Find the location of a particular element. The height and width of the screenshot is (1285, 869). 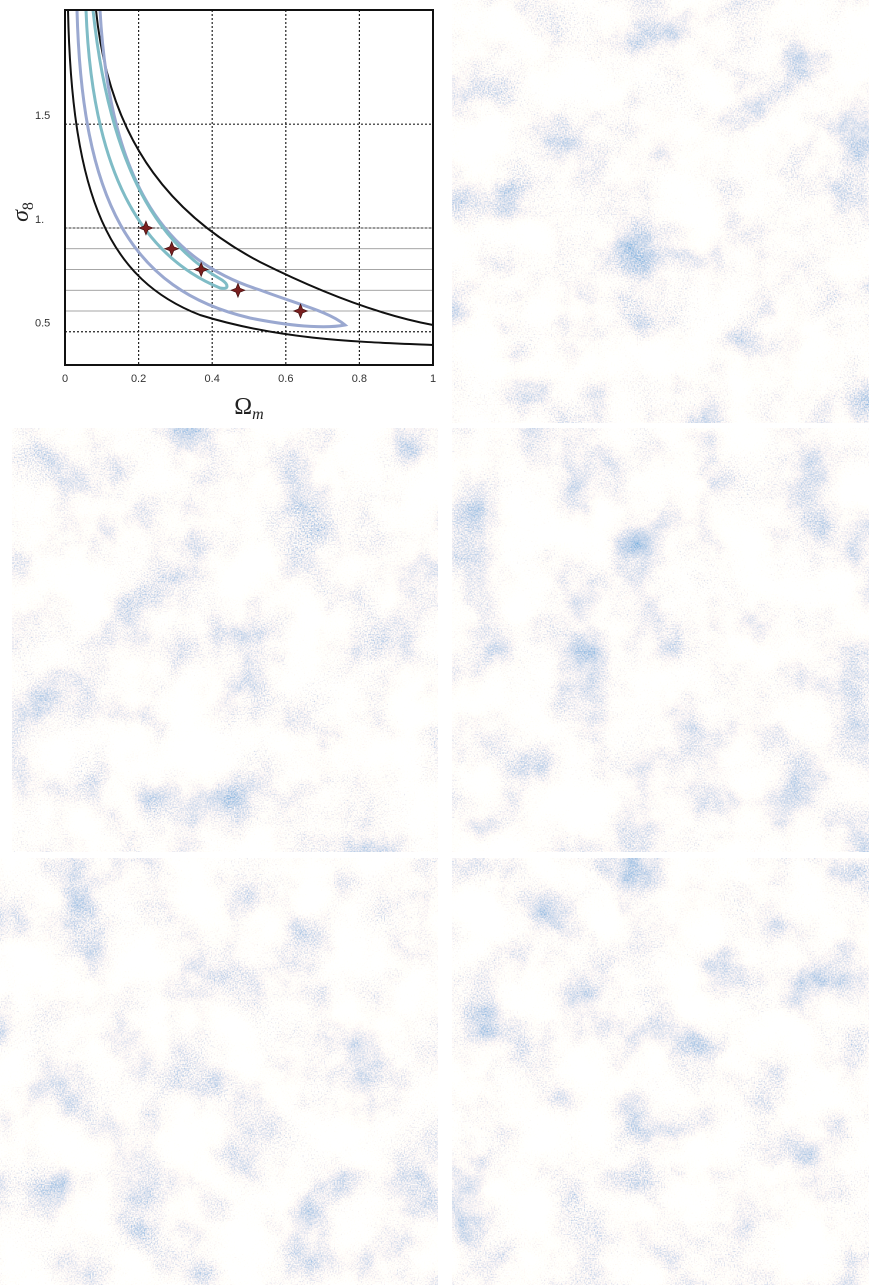

plot-area is located at coordinates (249, 187).